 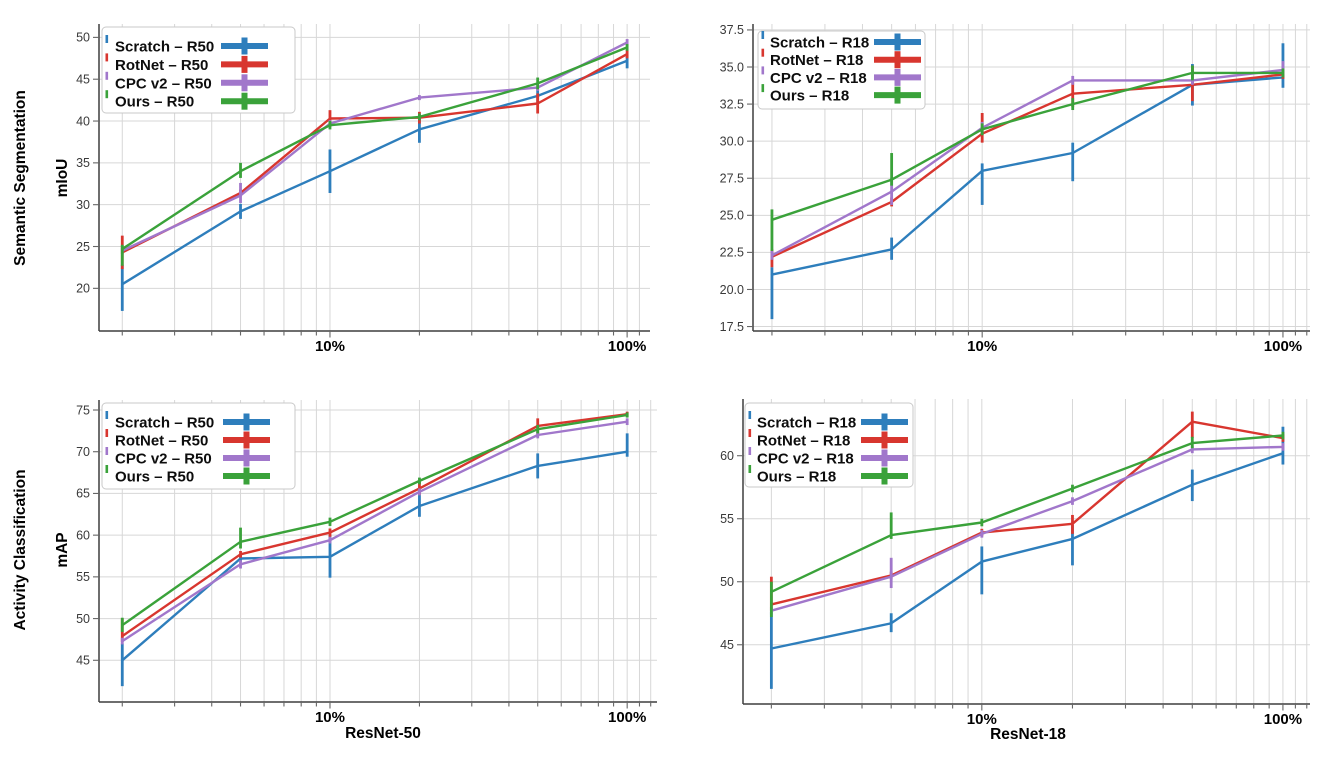 I want to click on ylabel-miou: mIoU, so click(x=62, y=178).